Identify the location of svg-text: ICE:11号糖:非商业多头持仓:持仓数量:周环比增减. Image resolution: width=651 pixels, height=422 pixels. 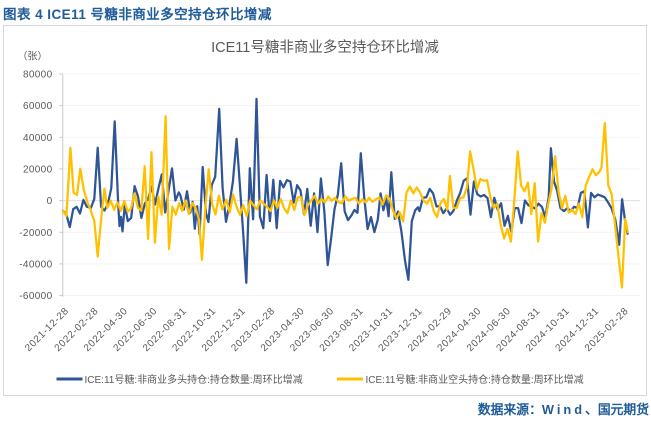
(194, 379).